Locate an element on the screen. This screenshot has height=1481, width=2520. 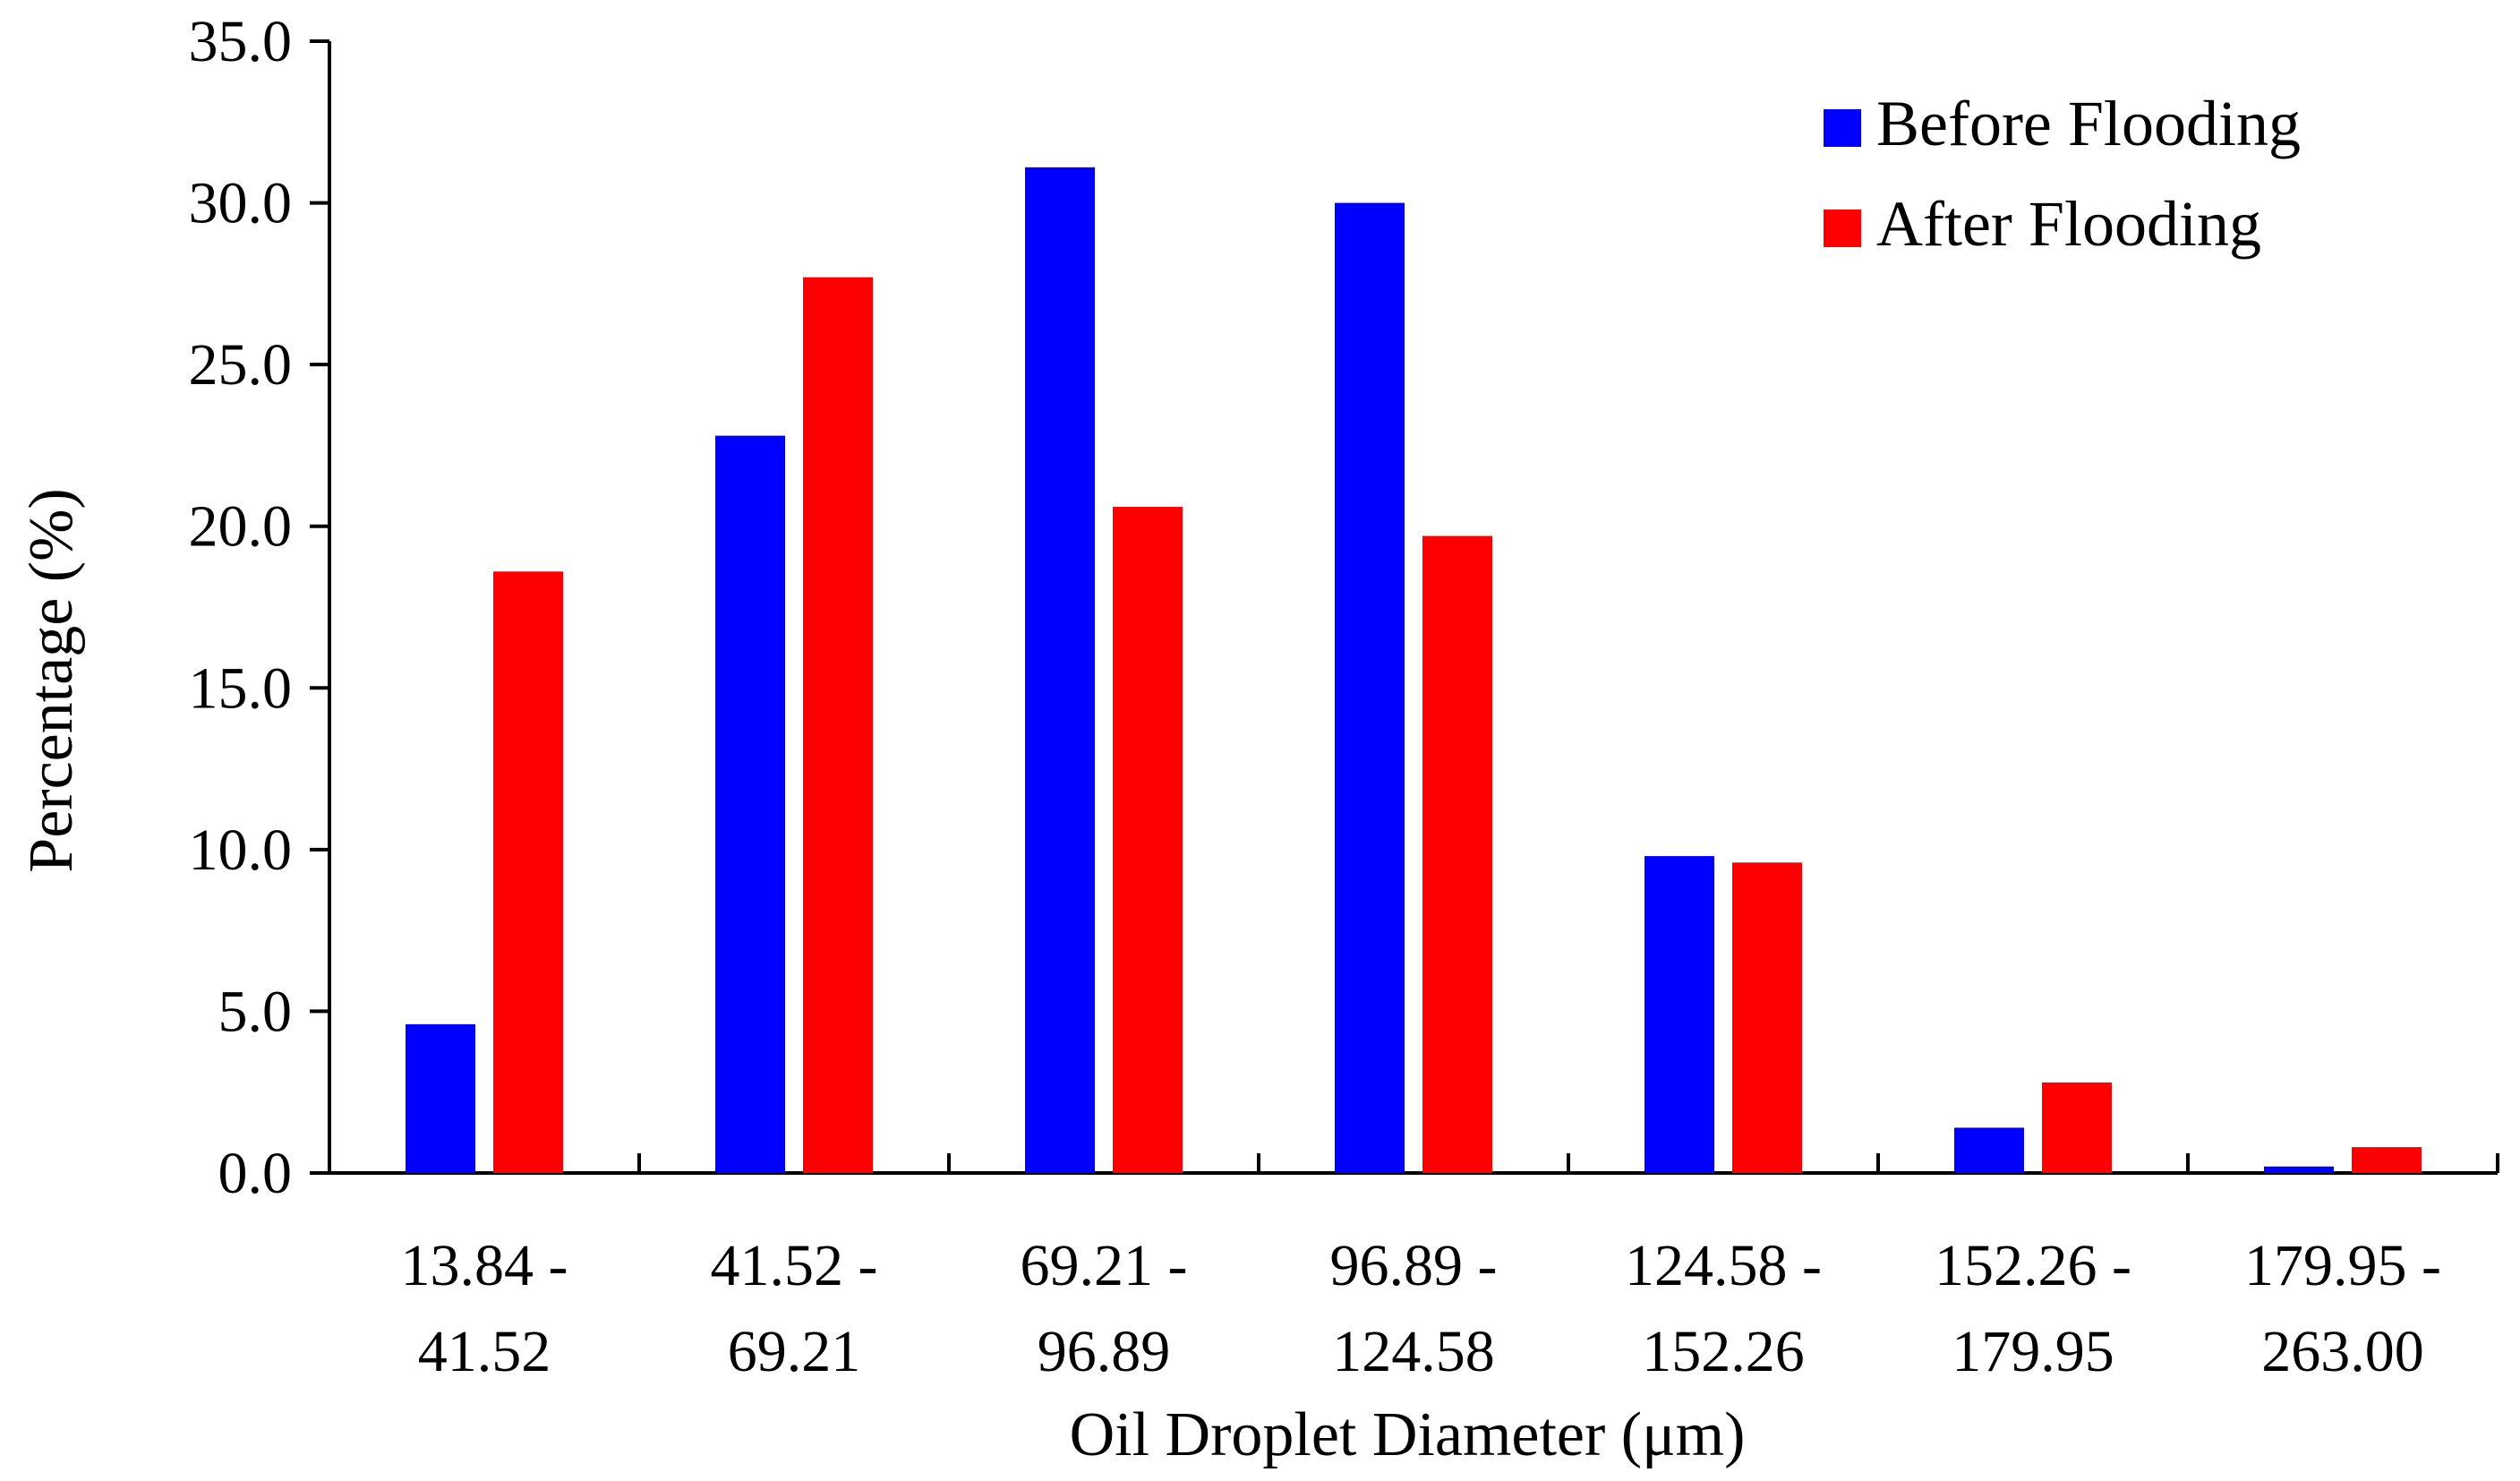
x-category-label: 179.95 is located at coordinates (2033, 1351).